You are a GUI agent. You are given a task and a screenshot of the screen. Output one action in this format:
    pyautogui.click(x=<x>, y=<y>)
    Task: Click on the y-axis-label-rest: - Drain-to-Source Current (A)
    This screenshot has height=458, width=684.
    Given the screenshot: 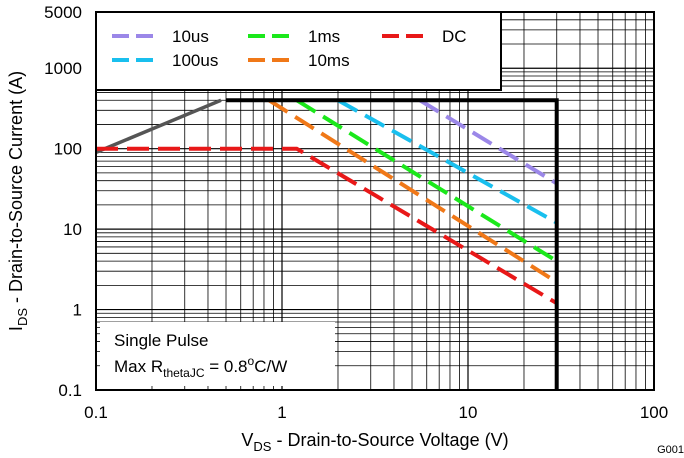 What is the action you would take?
    pyautogui.click(x=16, y=189)
    